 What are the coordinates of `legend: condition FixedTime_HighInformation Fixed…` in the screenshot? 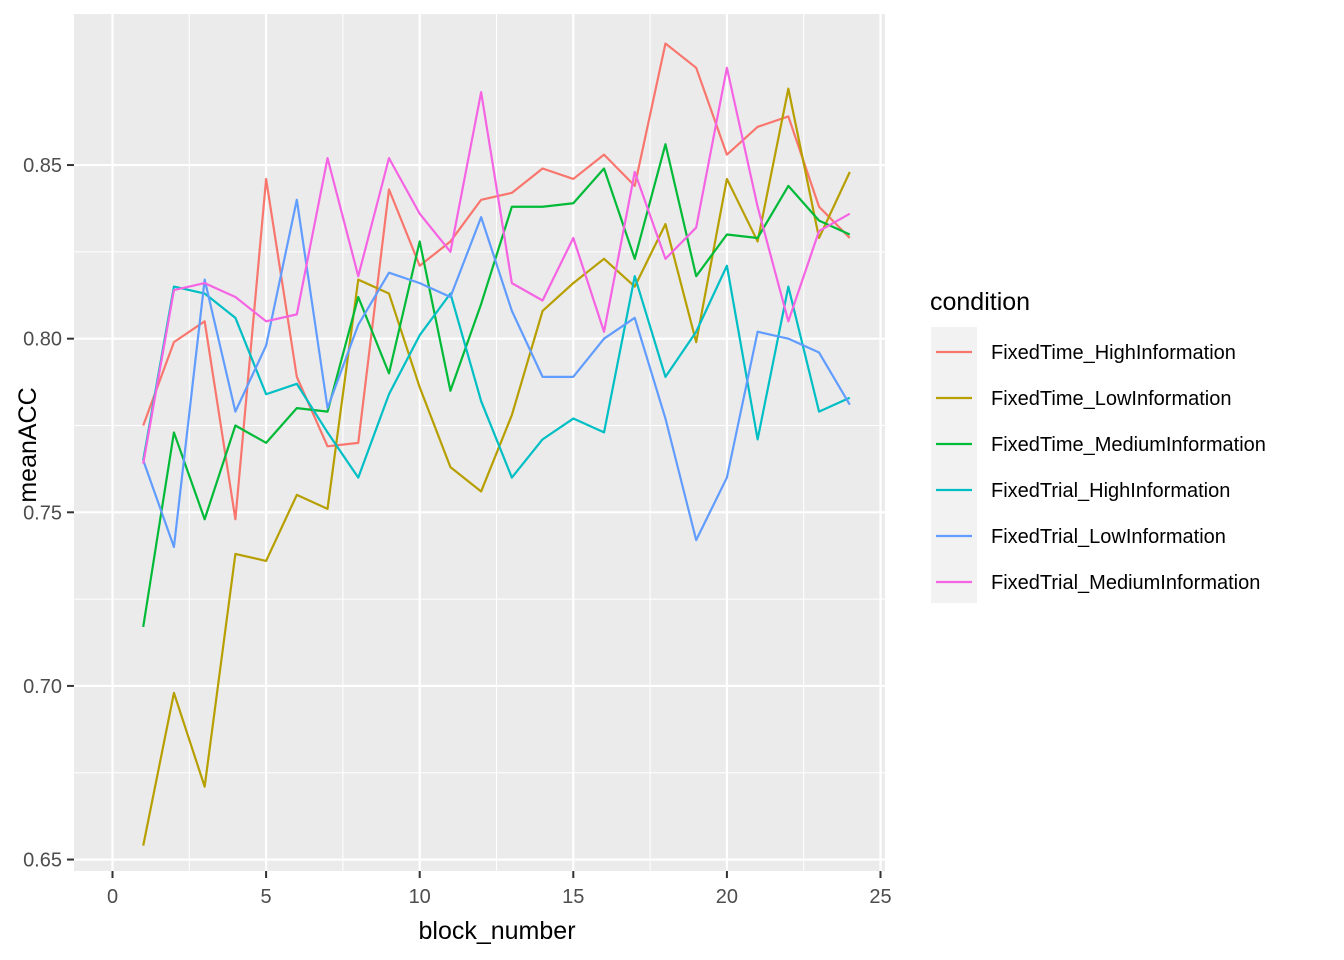 It's located at (1098, 445).